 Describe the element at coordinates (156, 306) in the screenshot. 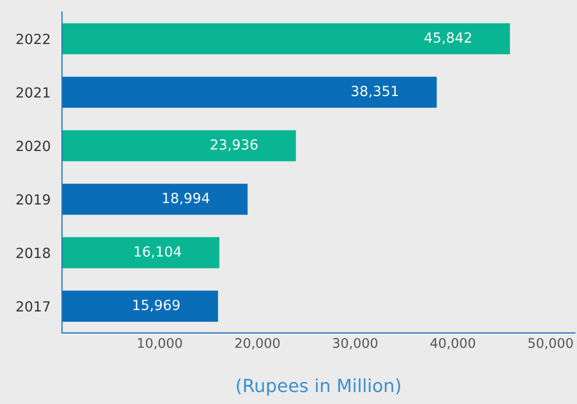

I see `data-label: 15,969` at that location.